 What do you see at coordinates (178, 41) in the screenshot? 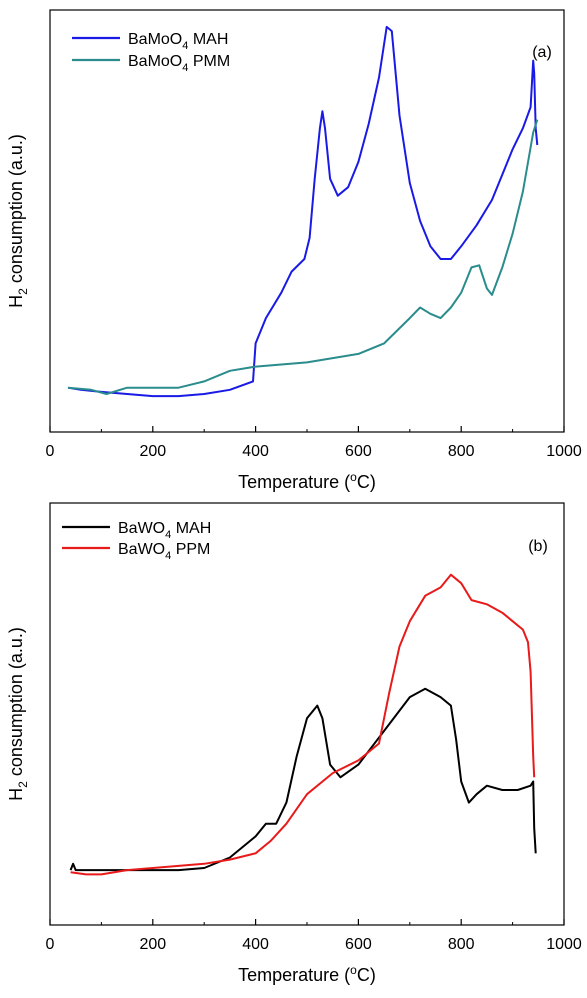
I see `legend-label-1: BaMoO4 MAH` at bounding box center [178, 41].